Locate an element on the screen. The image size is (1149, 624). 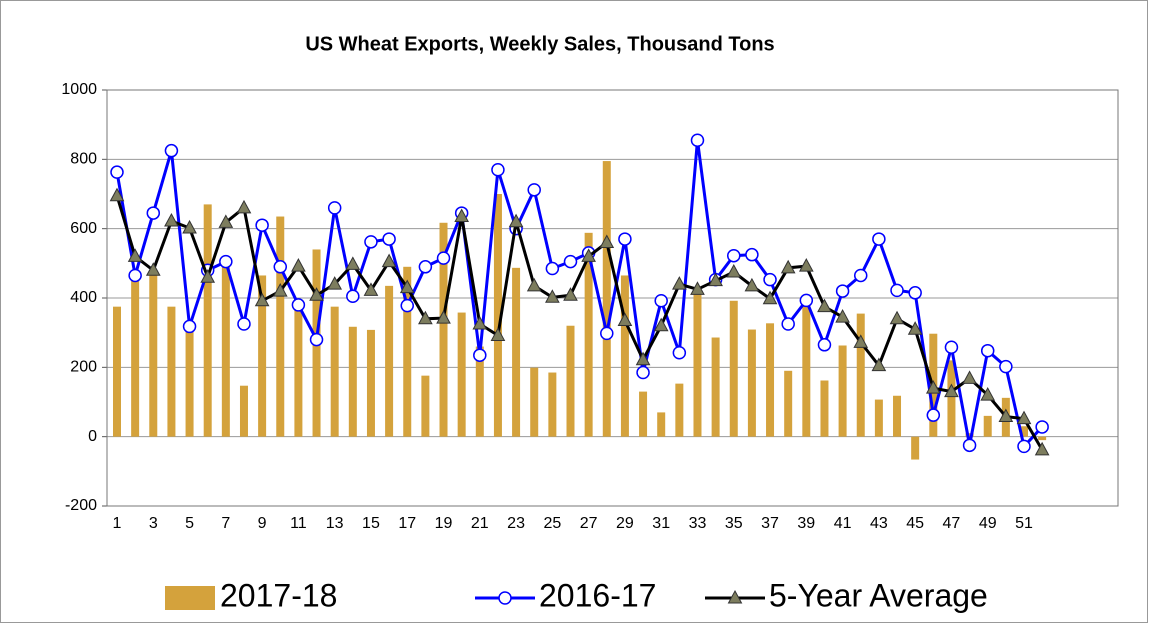
x-tick-label: 43 is located at coordinates (879, 523).